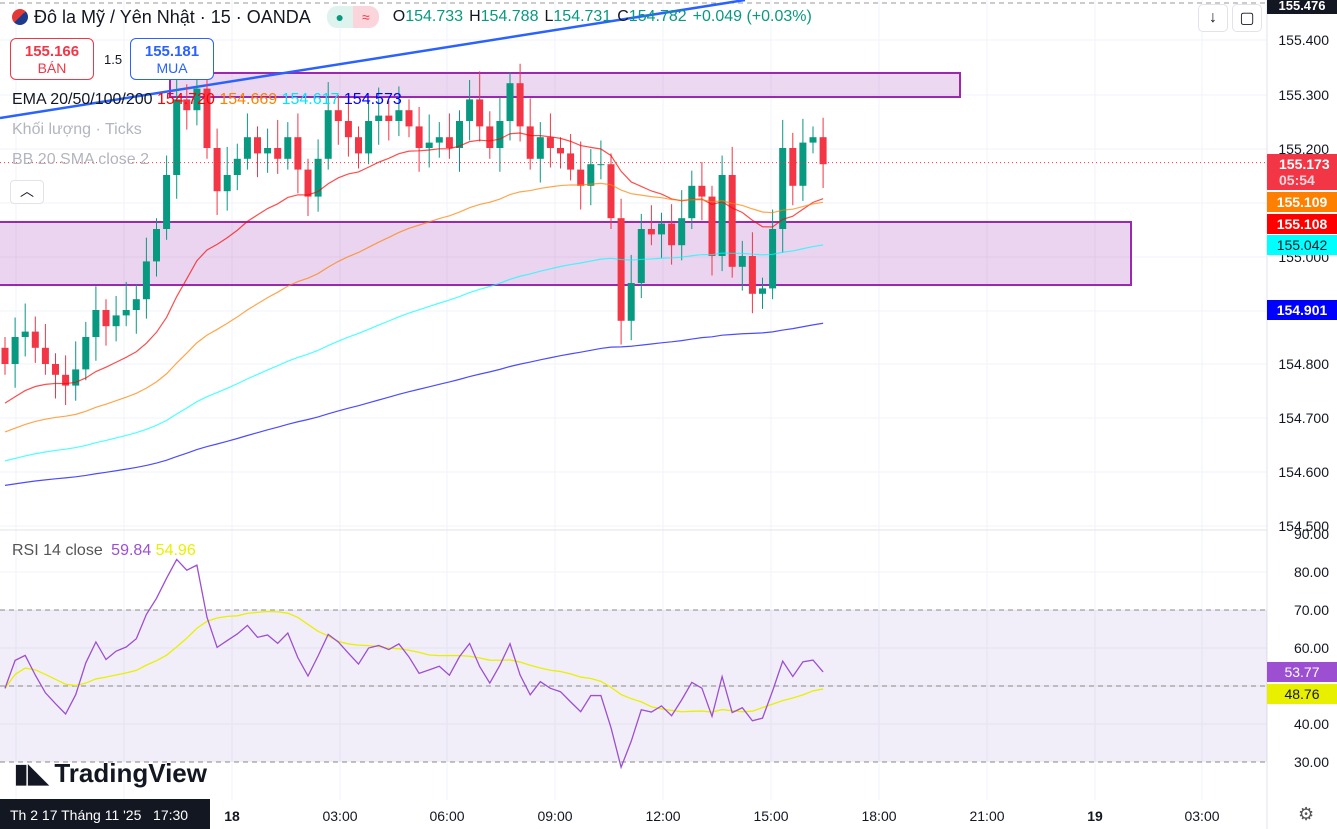  What do you see at coordinates (566, 253) in the screenshot?
I see `support-zone` at bounding box center [566, 253].